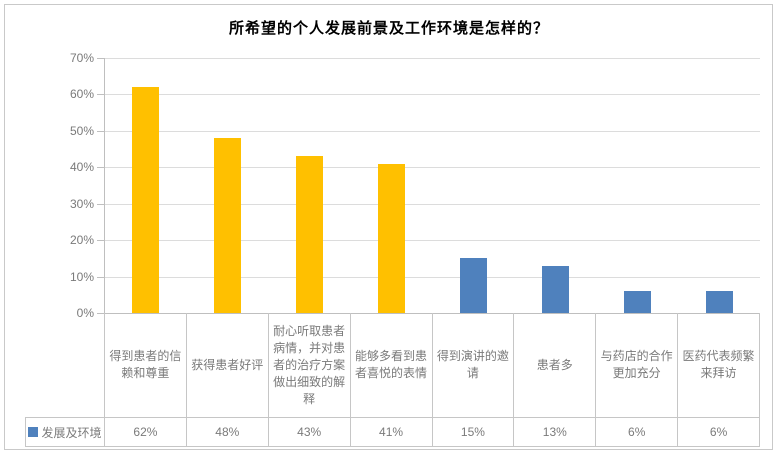 Image resolution: width=778 pixels, height=455 pixels. What do you see at coordinates (146, 432) in the screenshot?
I see `value-cell-1: 62%` at bounding box center [146, 432].